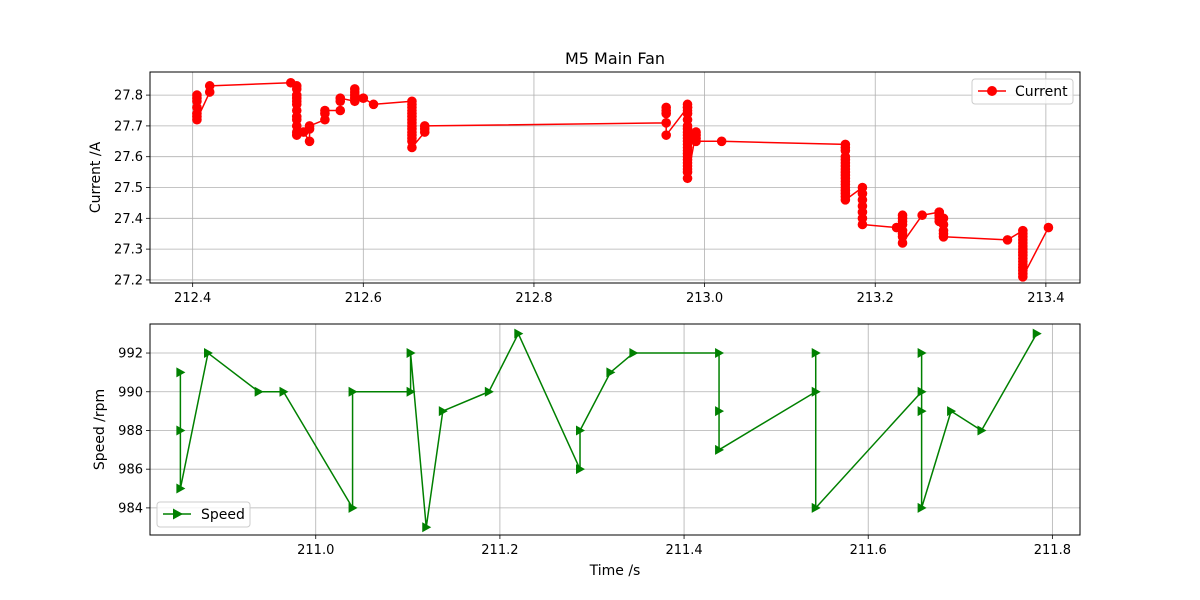 Image resolution: width=1200 pixels, height=600 pixels. What do you see at coordinates (128, 219) in the screenshot?
I see `current-y-tick-label: 27.4` at bounding box center [128, 219].